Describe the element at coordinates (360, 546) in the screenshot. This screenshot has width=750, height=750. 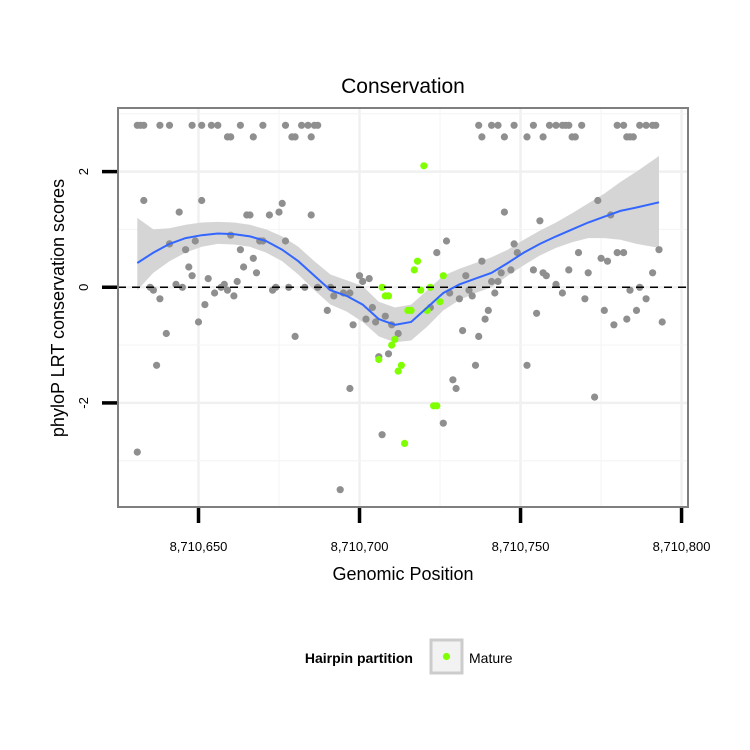
I see `x-tick-label: 8,710,700` at that location.